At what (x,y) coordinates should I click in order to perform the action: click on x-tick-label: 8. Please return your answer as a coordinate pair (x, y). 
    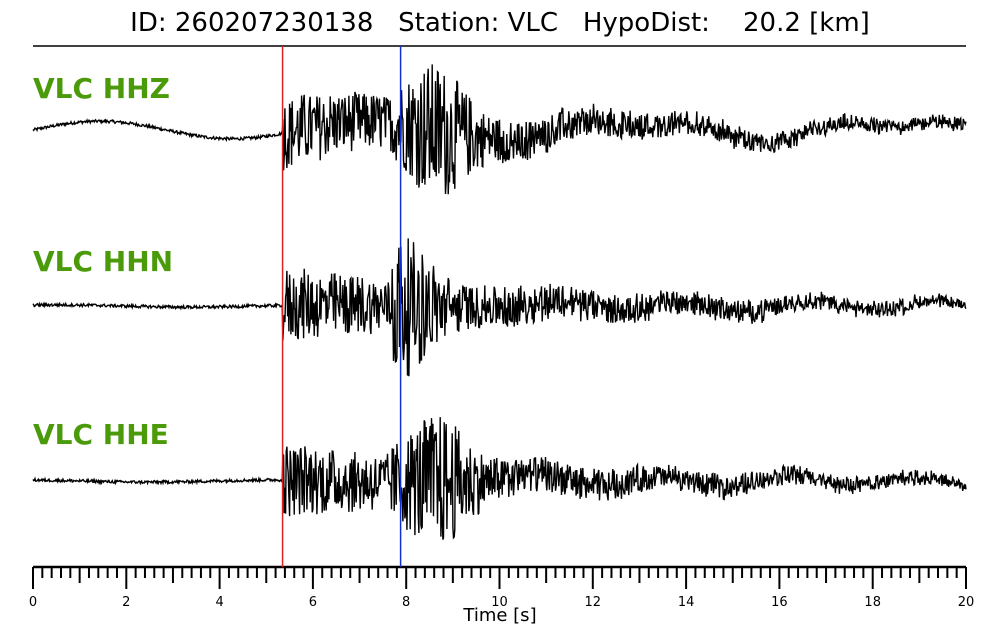
    Looking at the image, I should click on (406, 602).